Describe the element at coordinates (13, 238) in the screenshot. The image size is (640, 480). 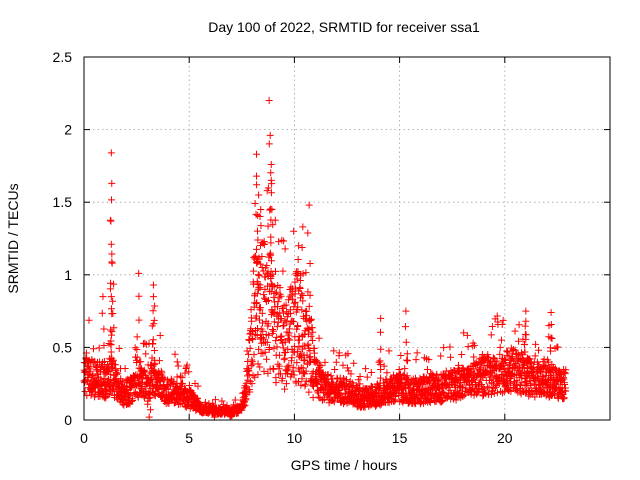
I see `y-axis-label: SRMTID / TECUs` at that location.